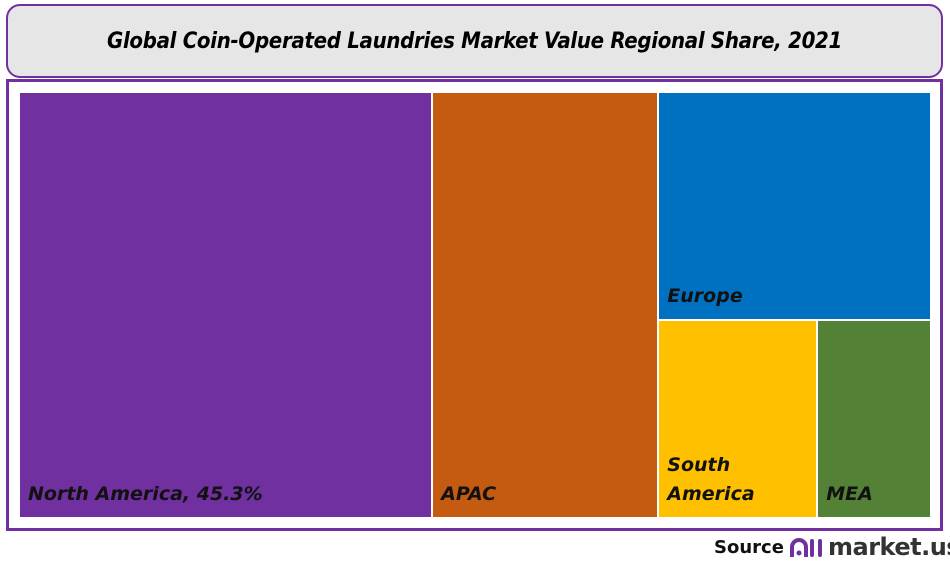  I want to click on tile-label: North America, 45.3%, so click(145, 494).